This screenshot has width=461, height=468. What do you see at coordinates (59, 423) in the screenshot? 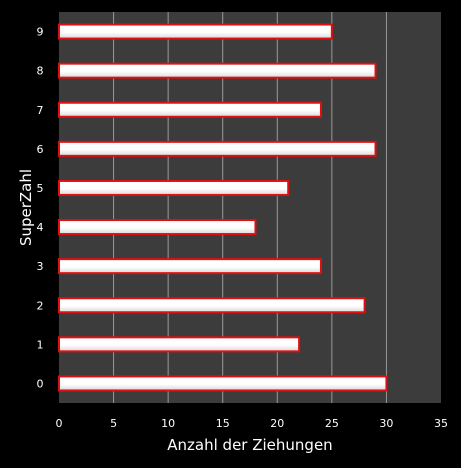
I see `x-tick-label: 0` at bounding box center [59, 423].